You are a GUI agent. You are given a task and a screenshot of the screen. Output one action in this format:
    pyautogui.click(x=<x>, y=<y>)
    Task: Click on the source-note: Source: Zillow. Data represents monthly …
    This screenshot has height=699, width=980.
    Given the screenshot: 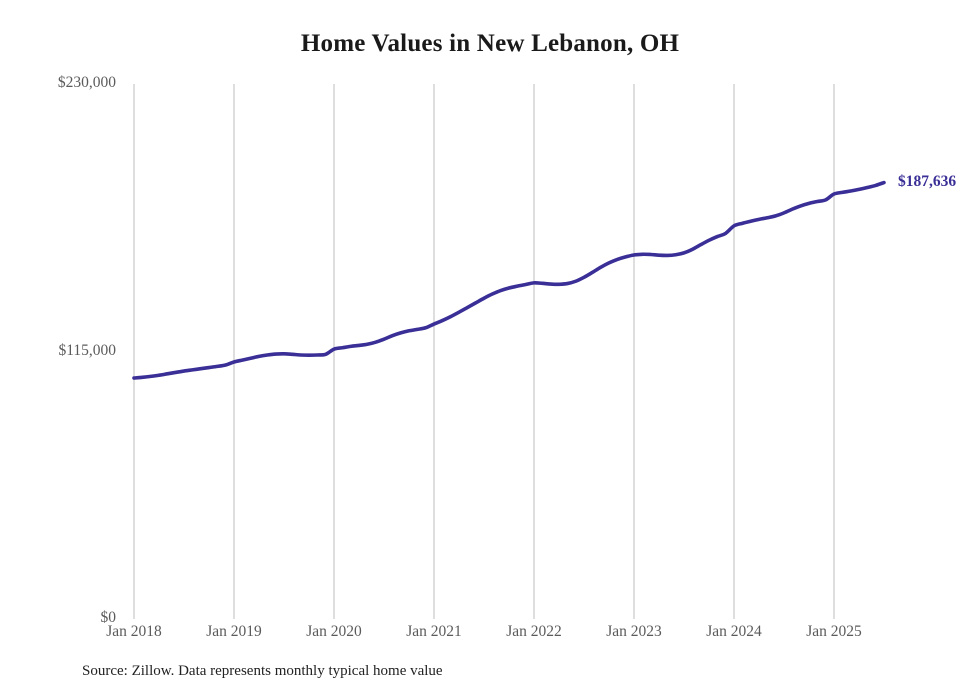 What is the action you would take?
    pyautogui.click(x=262, y=671)
    